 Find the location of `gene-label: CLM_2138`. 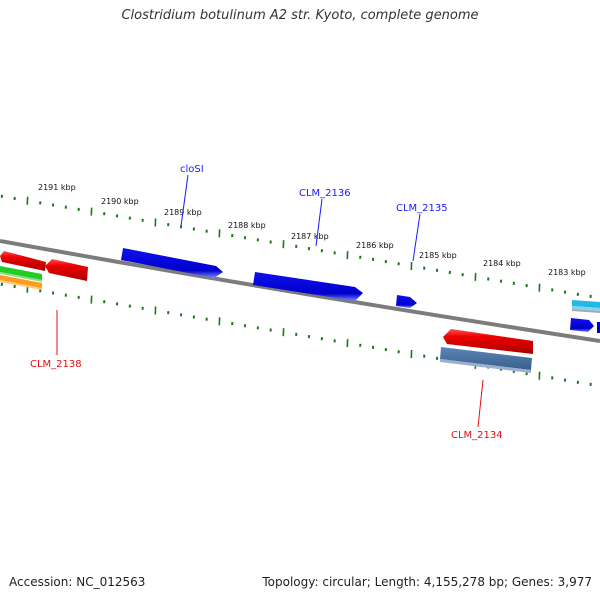

gene-label: CLM_2138 is located at coordinates (56, 364).